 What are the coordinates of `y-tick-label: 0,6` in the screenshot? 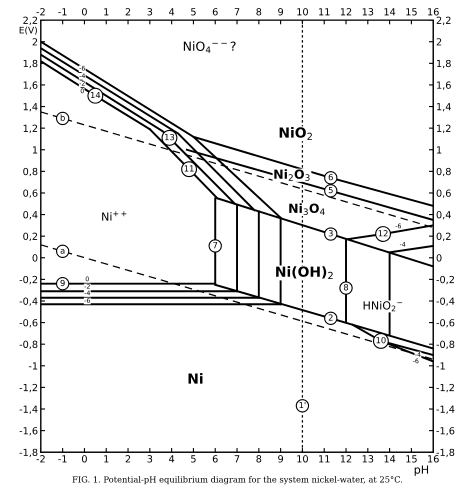 It's located at (30, 193).